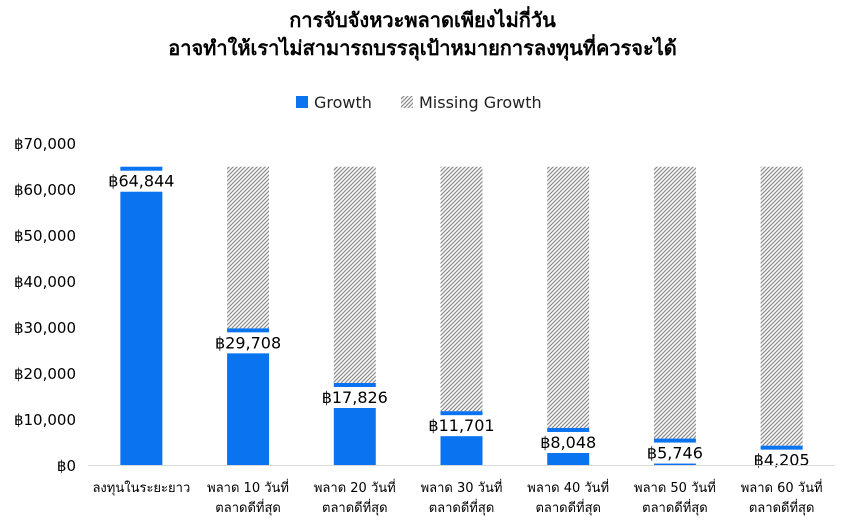 This screenshot has width=845, height=528. What do you see at coordinates (782, 487) in the screenshot?
I see `x-category-label: พลาด 60 วันที่` at bounding box center [782, 487].